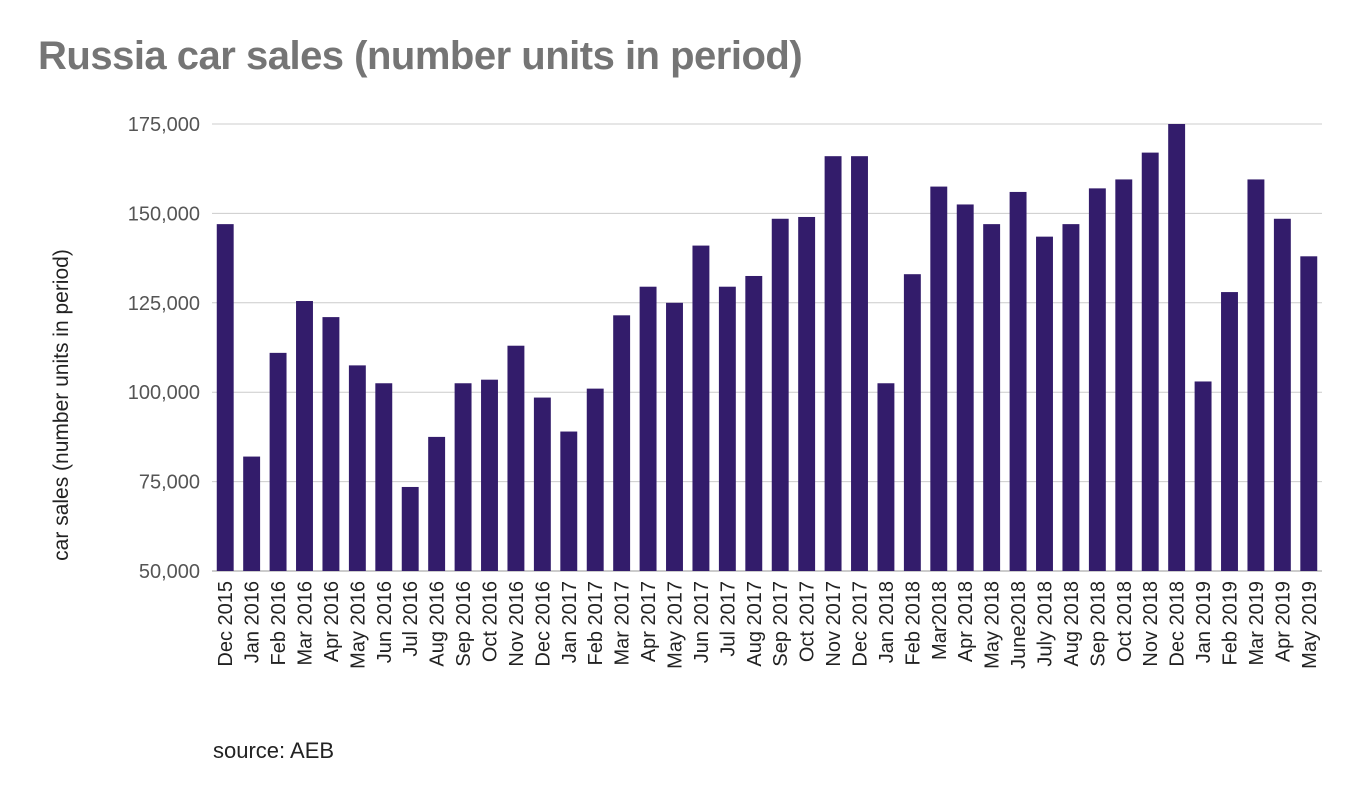 This screenshot has height=807, width=1360. I want to click on x-tick-label: Mar 2016, so click(306, 623).